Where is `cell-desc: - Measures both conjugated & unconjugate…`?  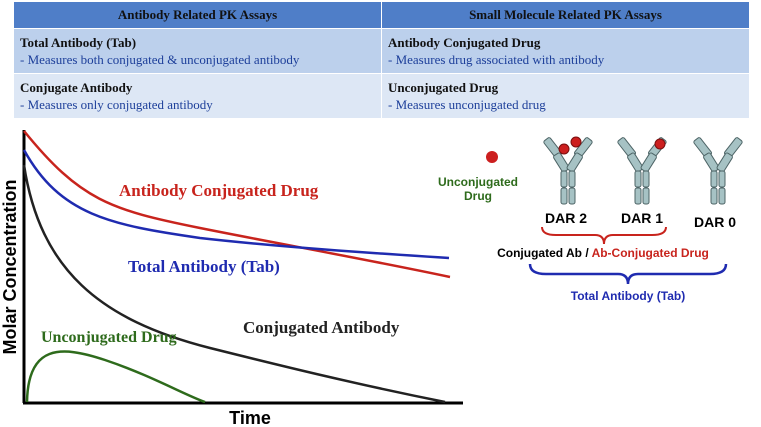 cell-desc: - Measures both conjugated & unconjugate… is located at coordinates (160, 59).